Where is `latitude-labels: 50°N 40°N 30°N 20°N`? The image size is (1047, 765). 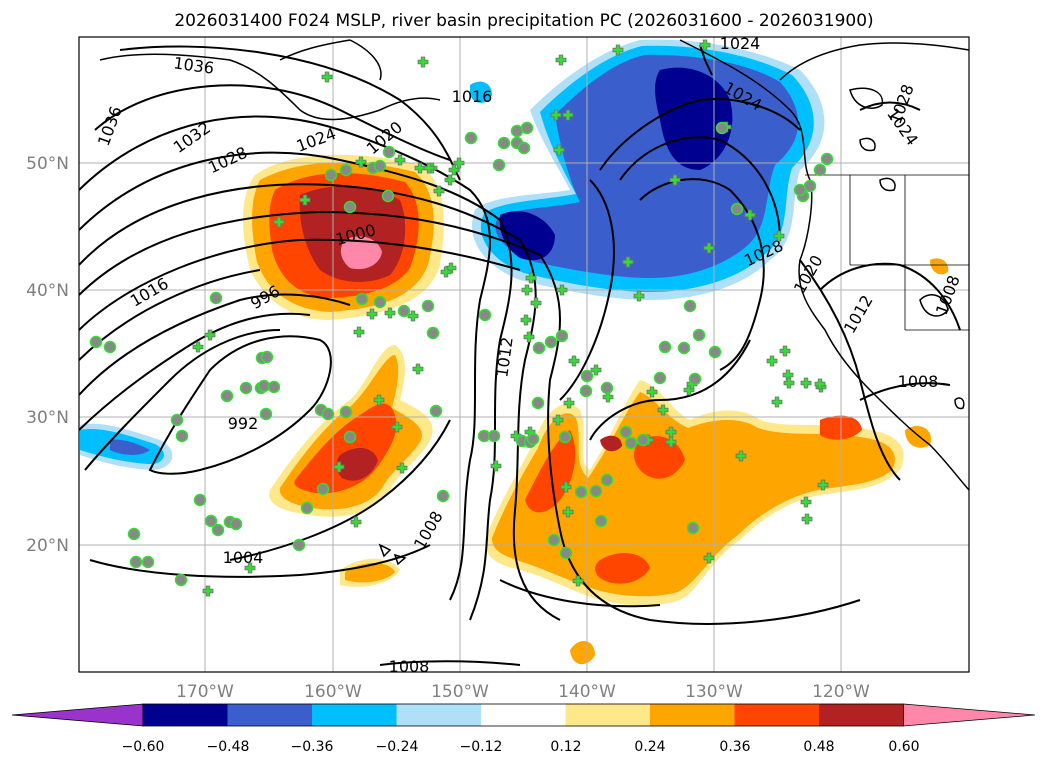
latitude-labels: 50°N 40°N 30°N 20°N is located at coordinates (47, 355).